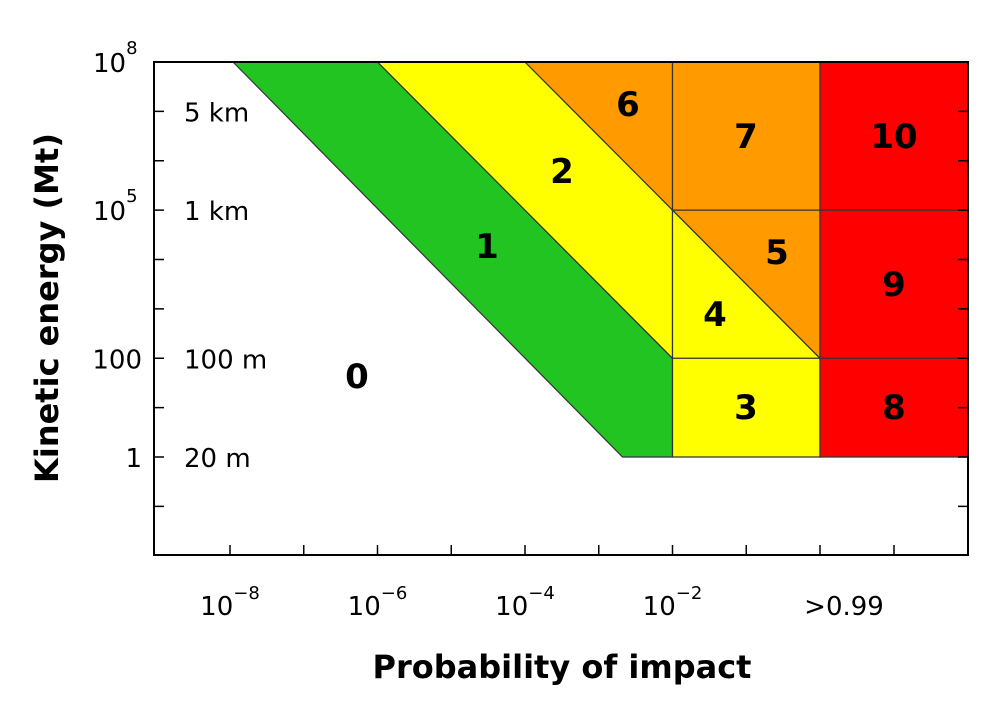  I want to click on x-tick-label: >0.99, so click(844, 607).